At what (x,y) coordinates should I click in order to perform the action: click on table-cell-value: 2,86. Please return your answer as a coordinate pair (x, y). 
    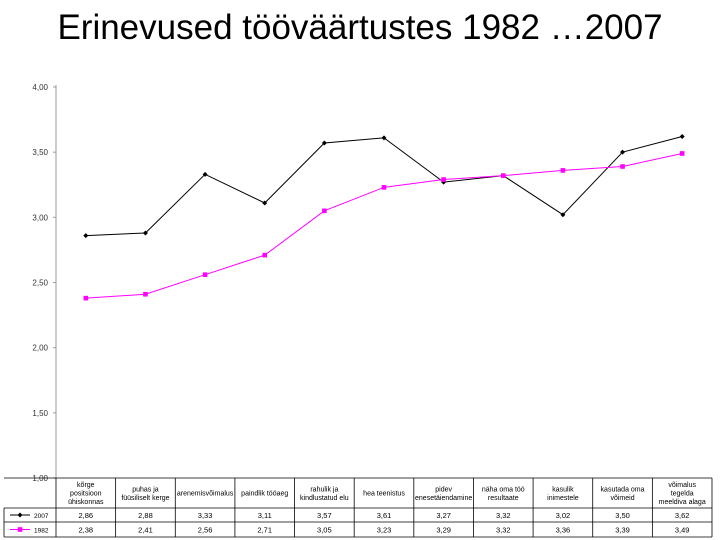
    Looking at the image, I should click on (86, 515).